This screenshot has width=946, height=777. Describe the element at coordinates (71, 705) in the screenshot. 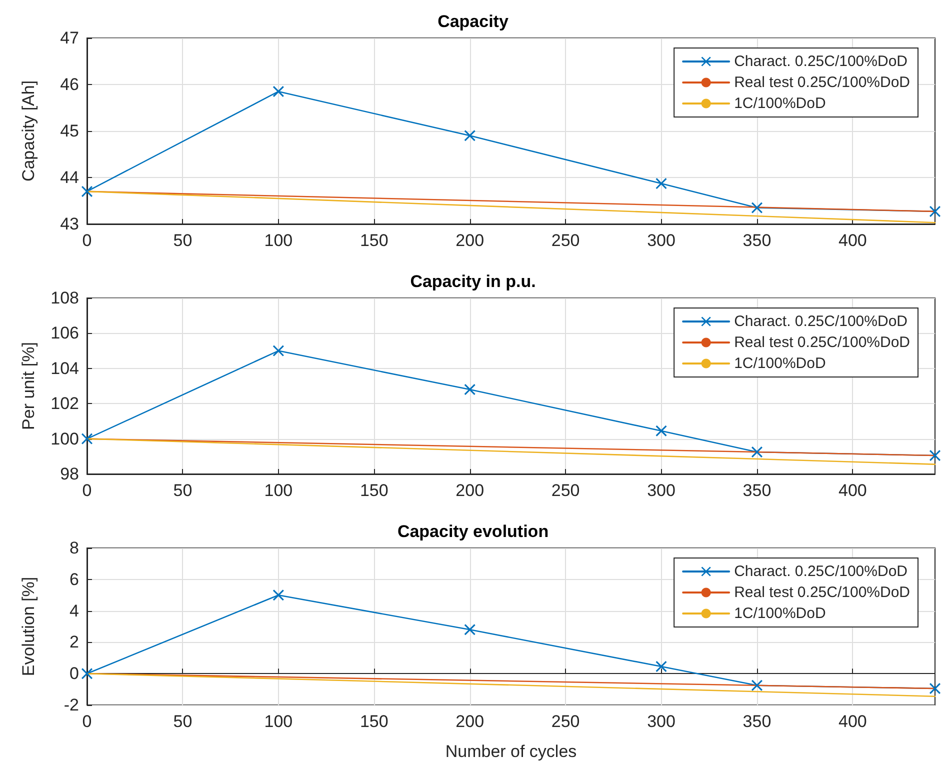

I see `y-tick-label: -2` at that location.